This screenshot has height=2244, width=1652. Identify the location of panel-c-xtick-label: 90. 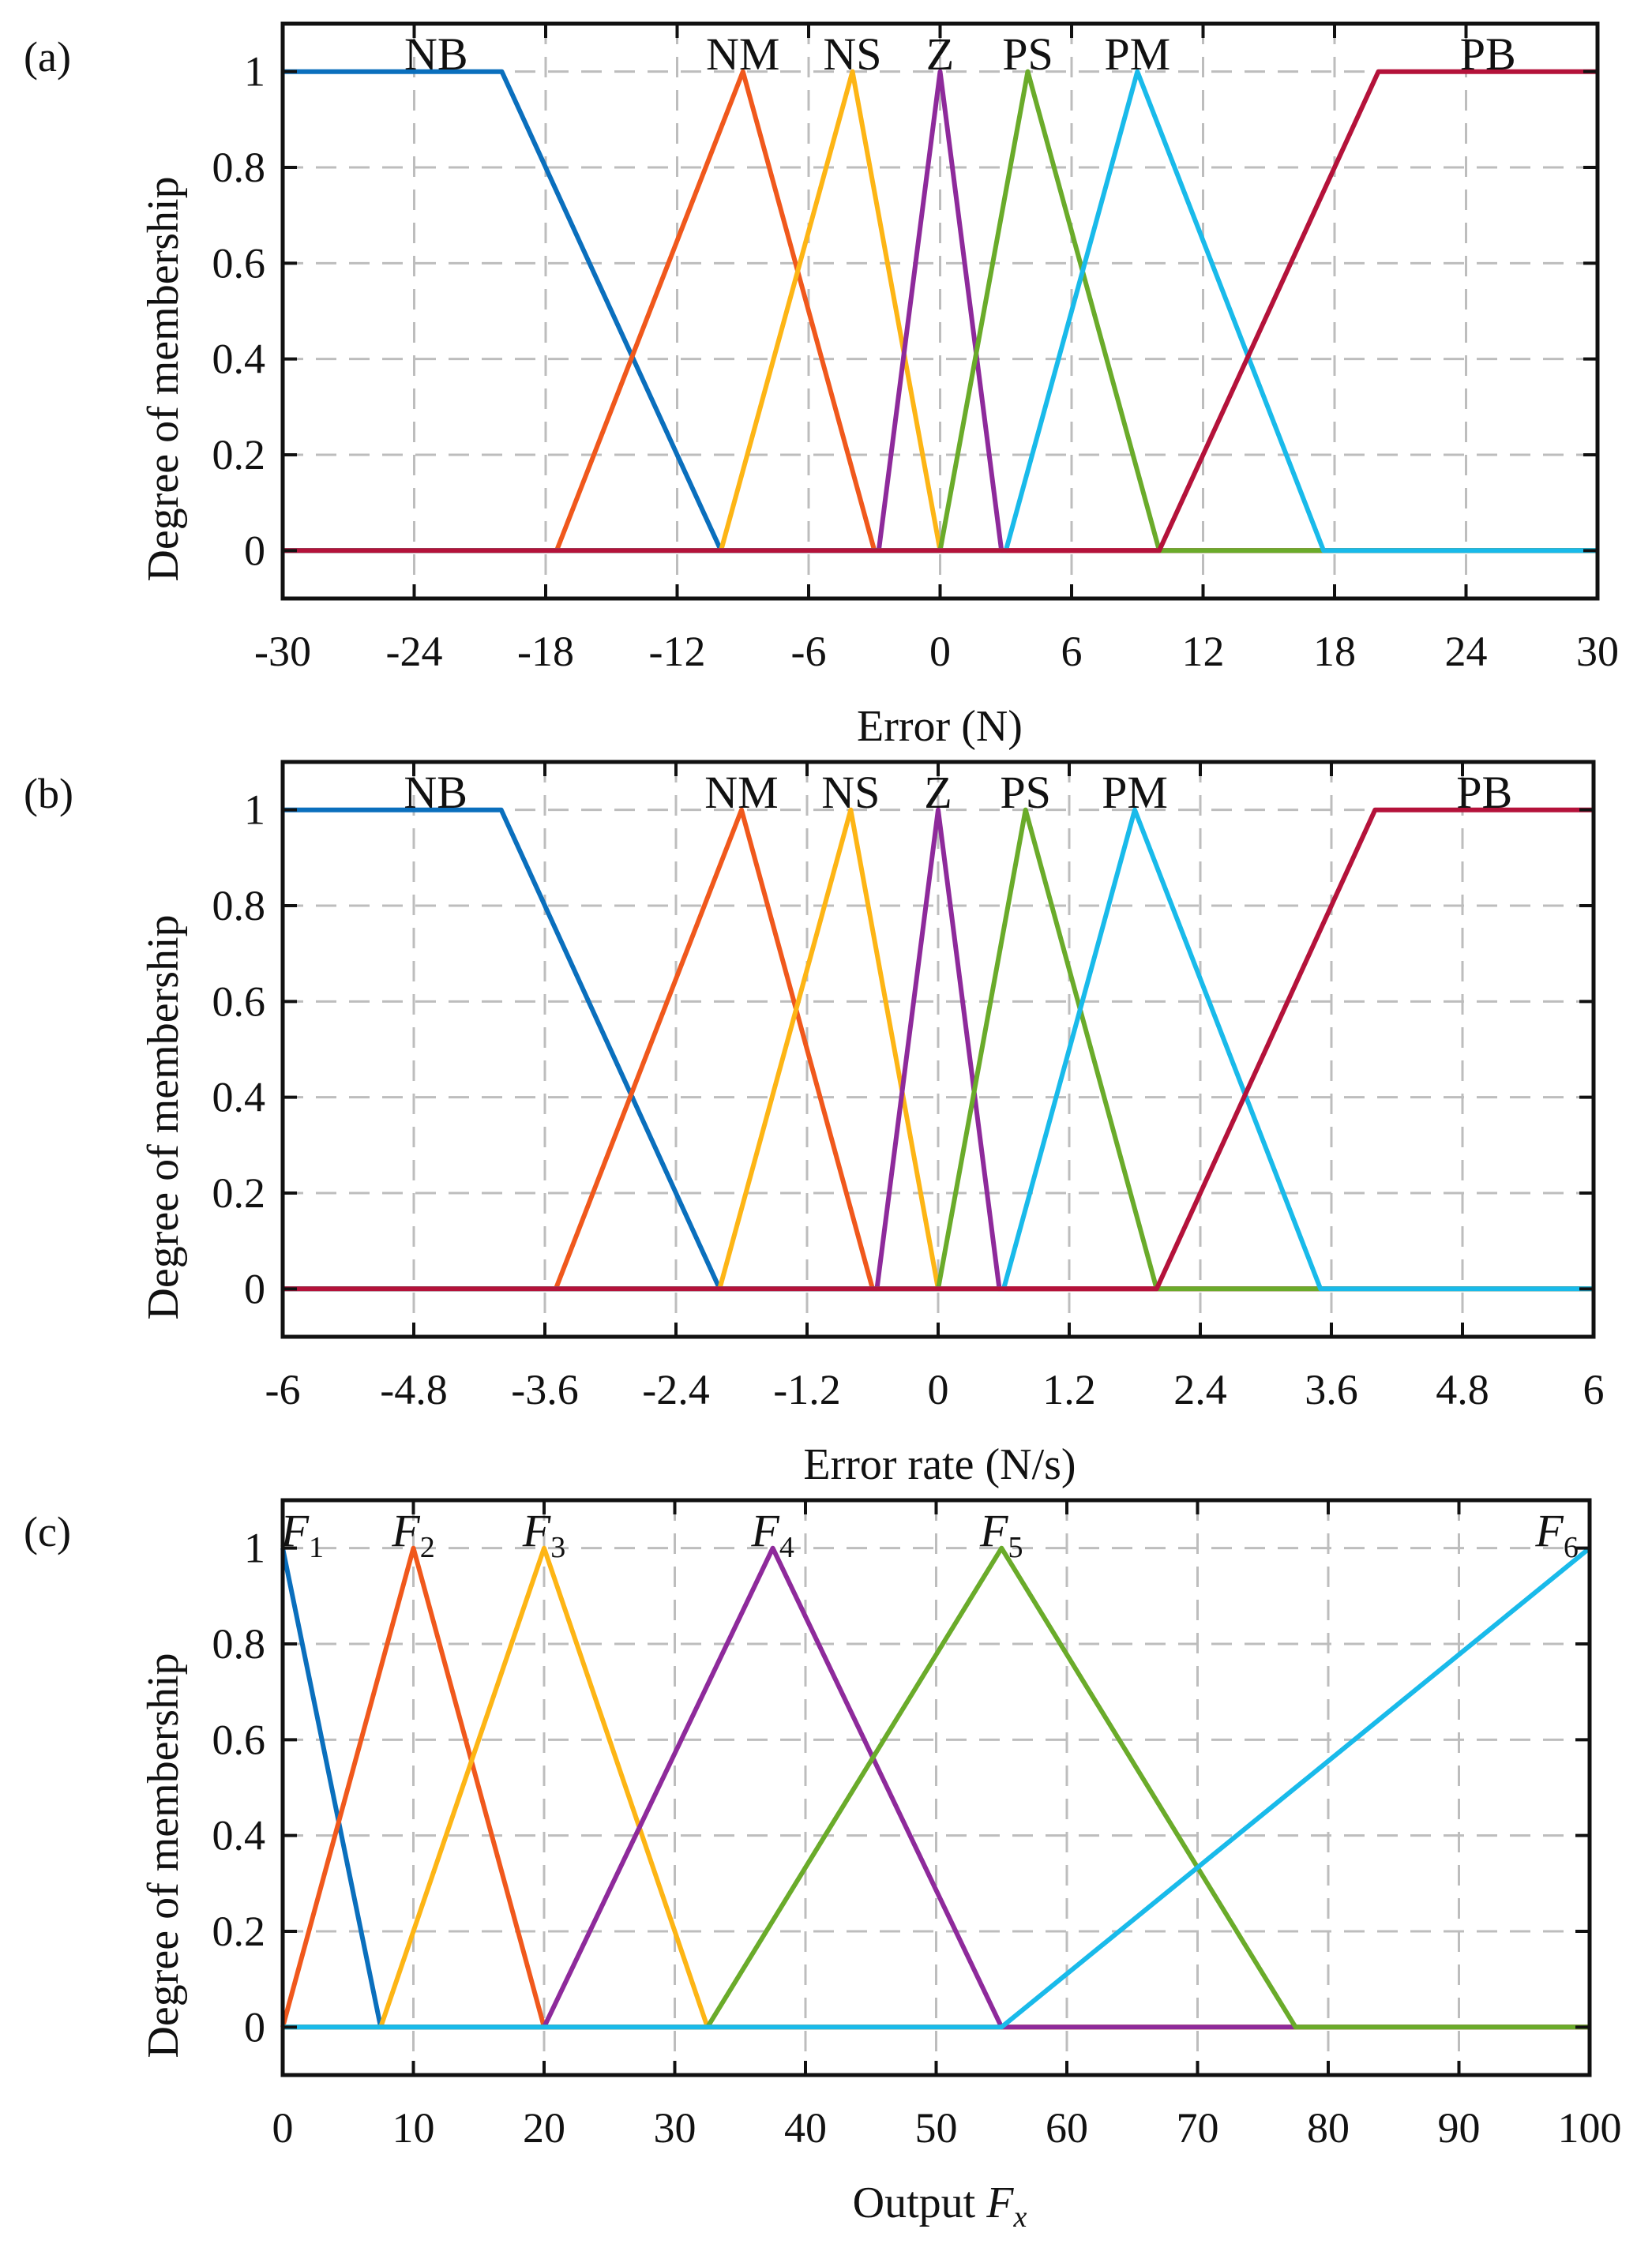
(1459, 2128).